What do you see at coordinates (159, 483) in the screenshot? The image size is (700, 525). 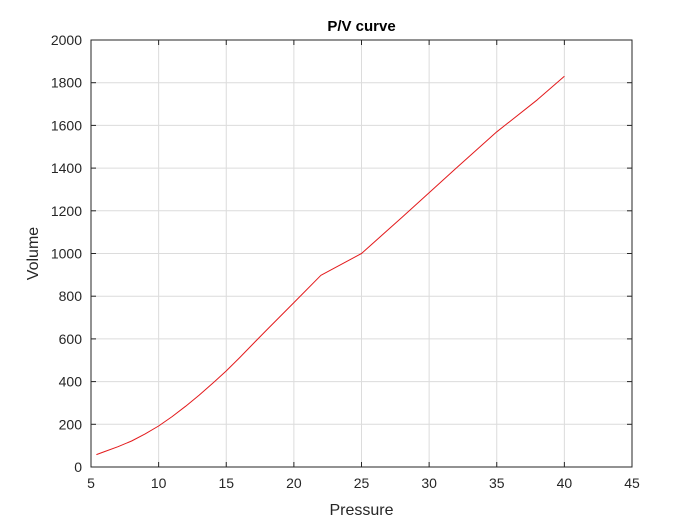 I see `x-tick-label: 10` at bounding box center [159, 483].